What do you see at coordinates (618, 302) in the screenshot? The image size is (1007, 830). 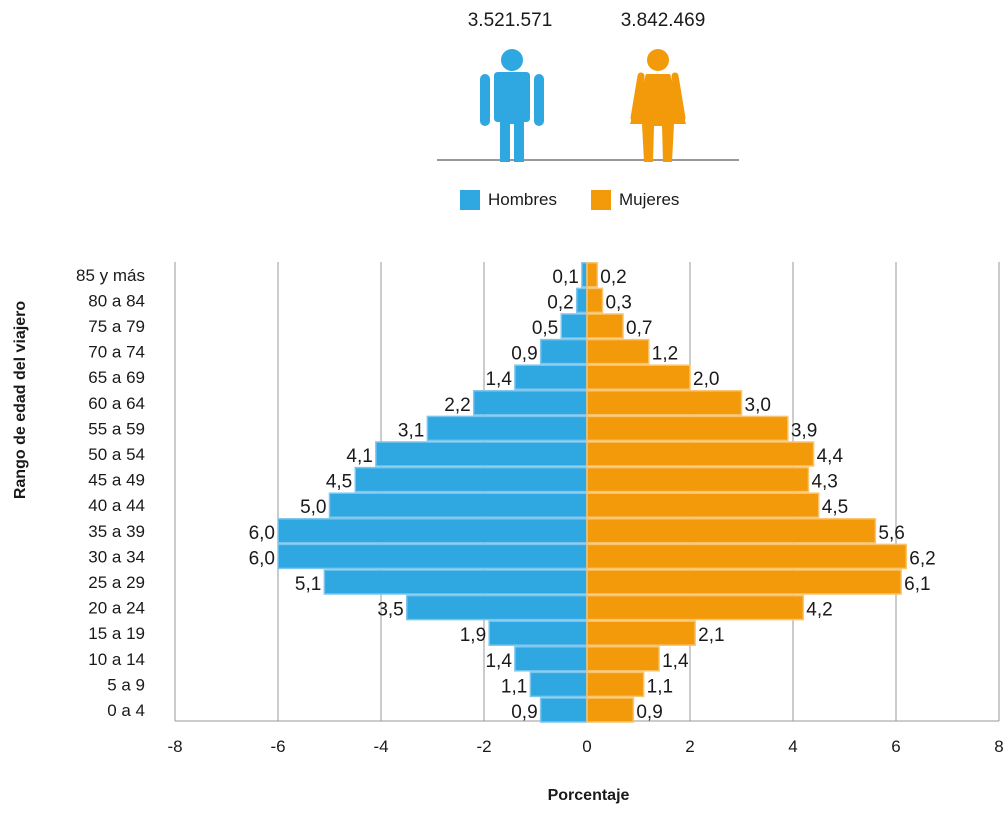 I see `value-label-mujeres: 0,3` at bounding box center [618, 302].